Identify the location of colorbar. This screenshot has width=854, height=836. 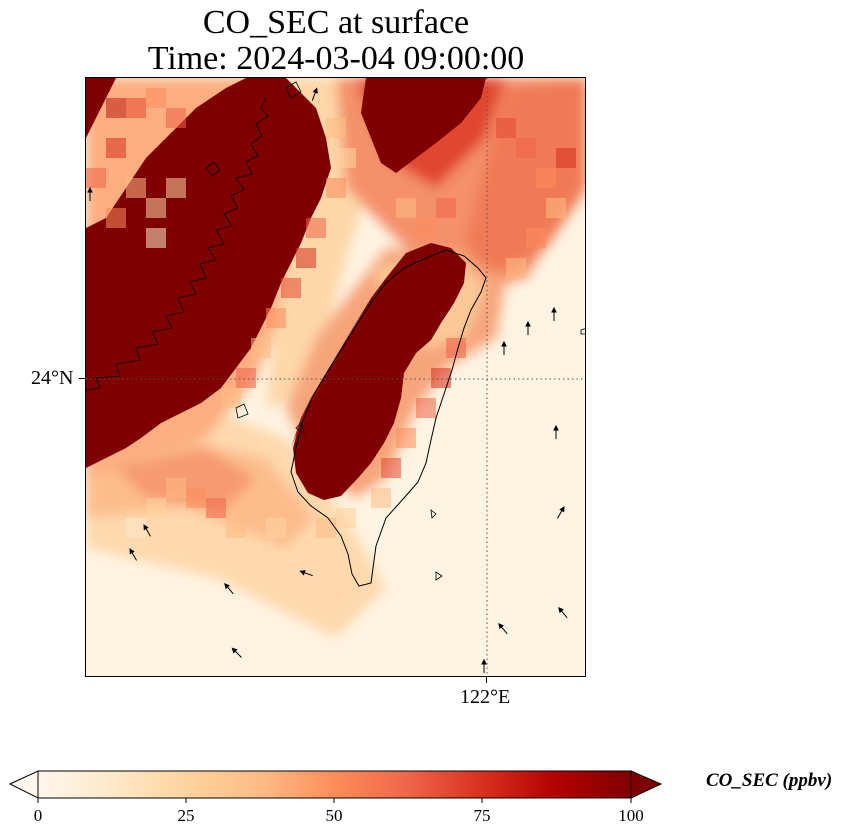
(335, 786).